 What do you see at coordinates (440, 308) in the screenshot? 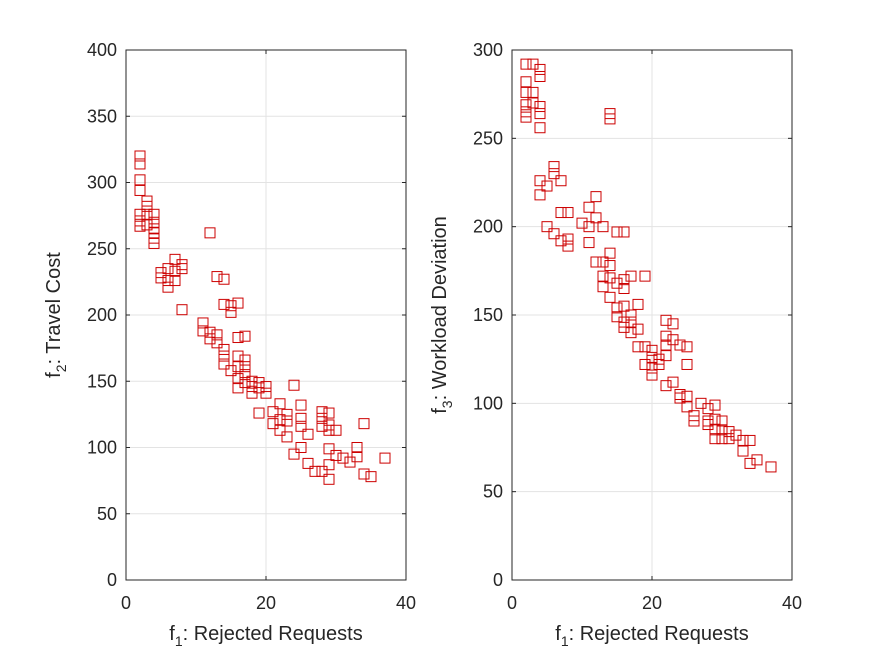
I see `y-axis-label-rest: : Workload Deviation` at bounding box center [440, 308].